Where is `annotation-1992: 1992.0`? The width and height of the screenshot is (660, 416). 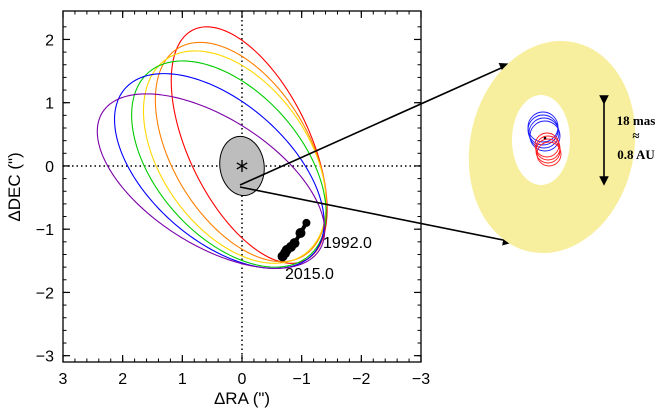
annotation-1992: 1992.0 is located at coordinates (347, 243).